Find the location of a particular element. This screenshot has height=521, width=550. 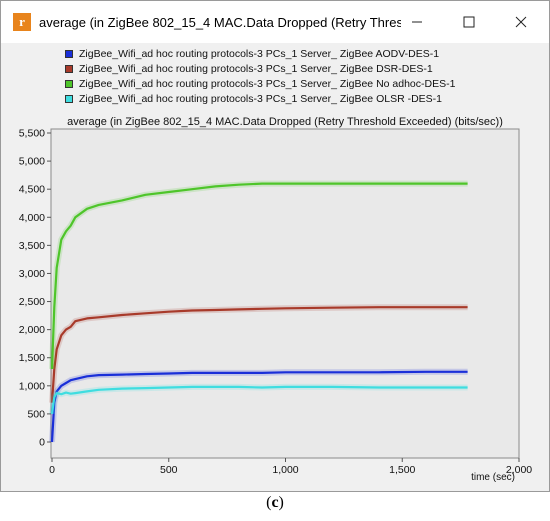

y-tick-label: 2,500 is located at coordinates (32, 302).